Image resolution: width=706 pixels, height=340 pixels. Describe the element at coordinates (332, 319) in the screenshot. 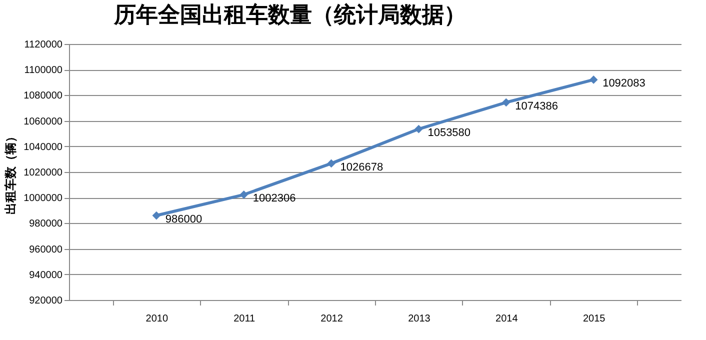

I see `x-tick-label: 2012` at that location.